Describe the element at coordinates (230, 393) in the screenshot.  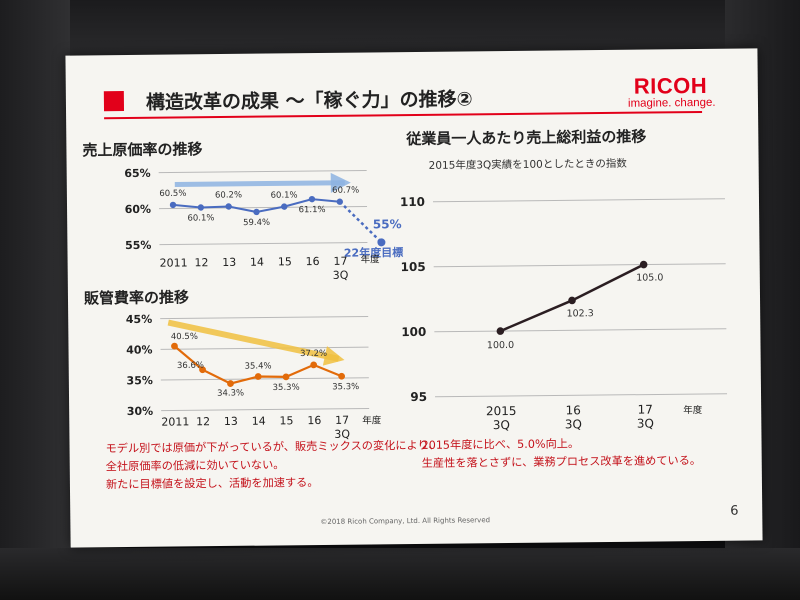
I see `data-label: 34.3%` at that location.